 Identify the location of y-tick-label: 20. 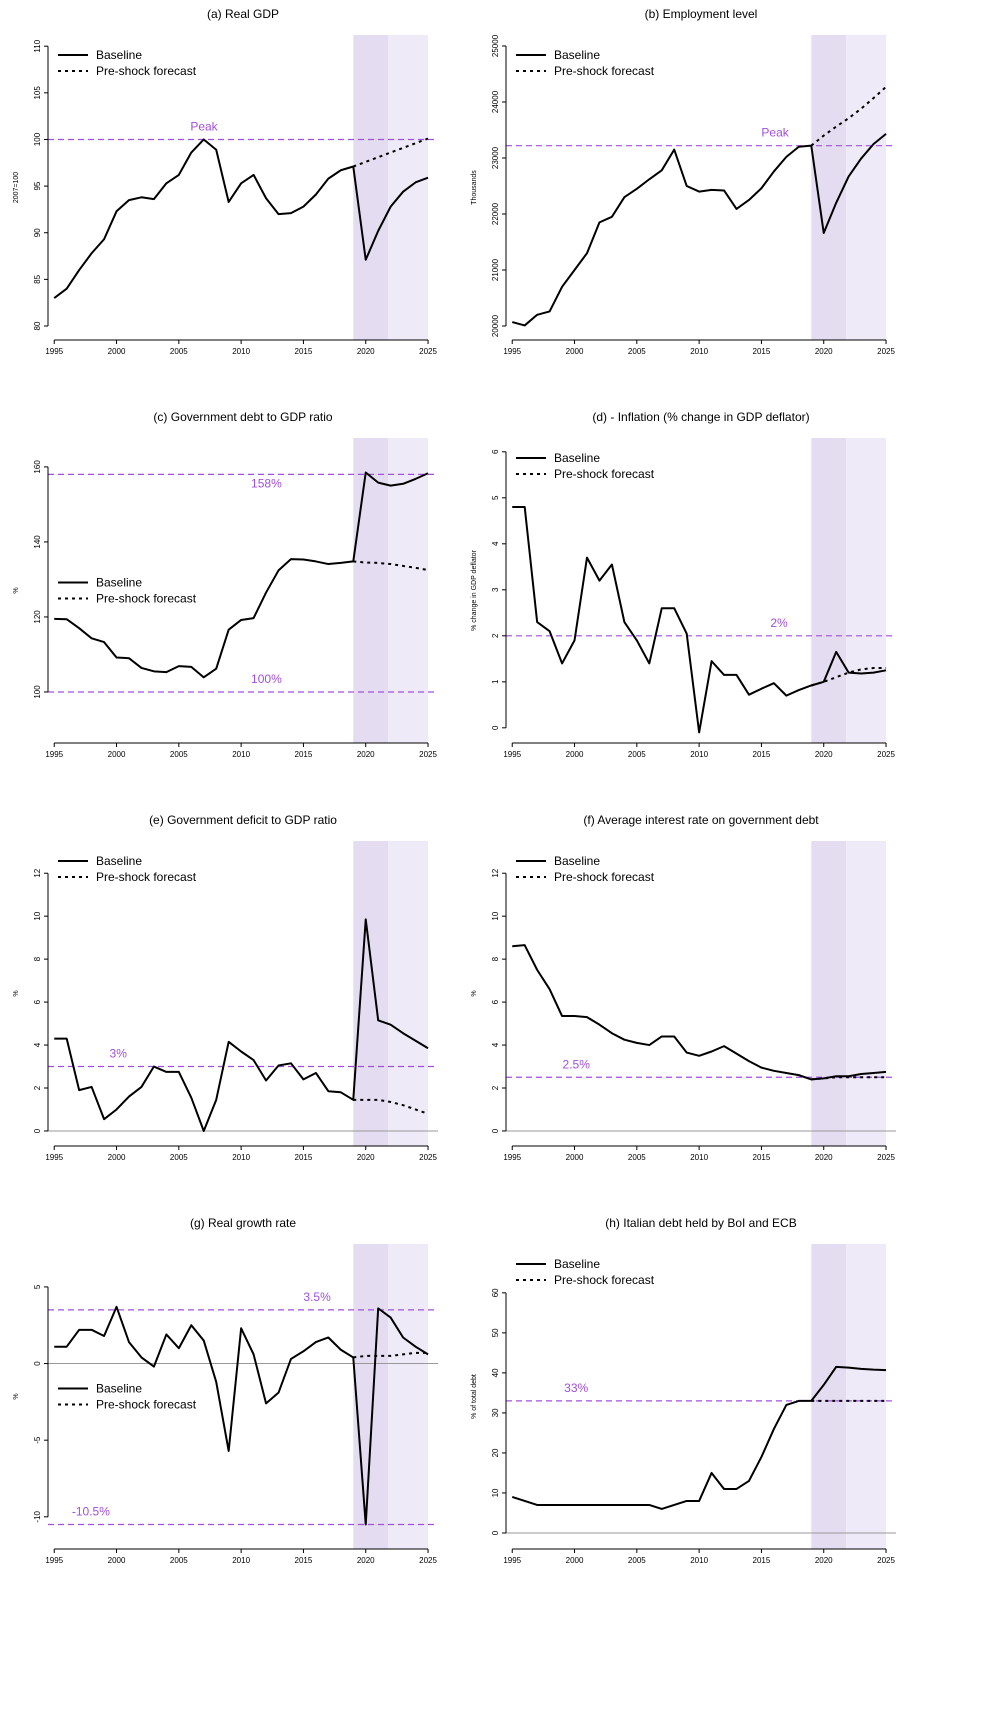
(495, 1452).